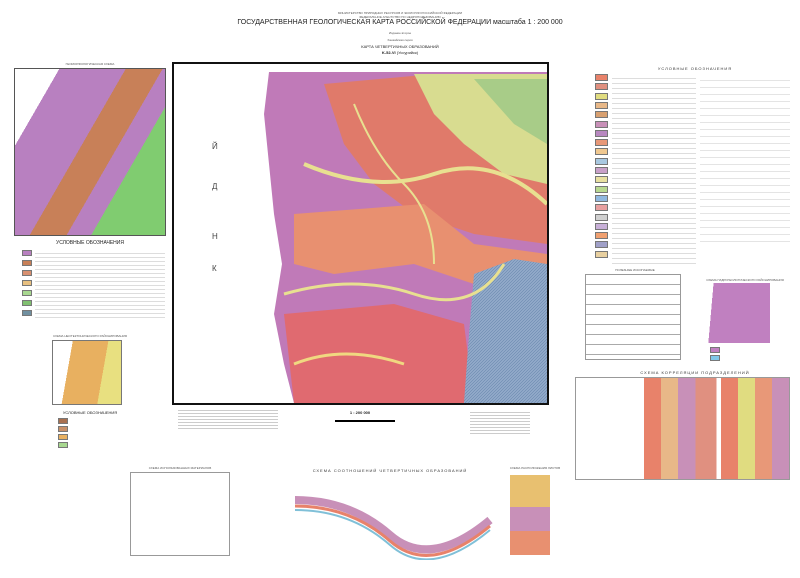 The image size is (800, 578). I want to click on sea-letter: Д, so click(215, 186).